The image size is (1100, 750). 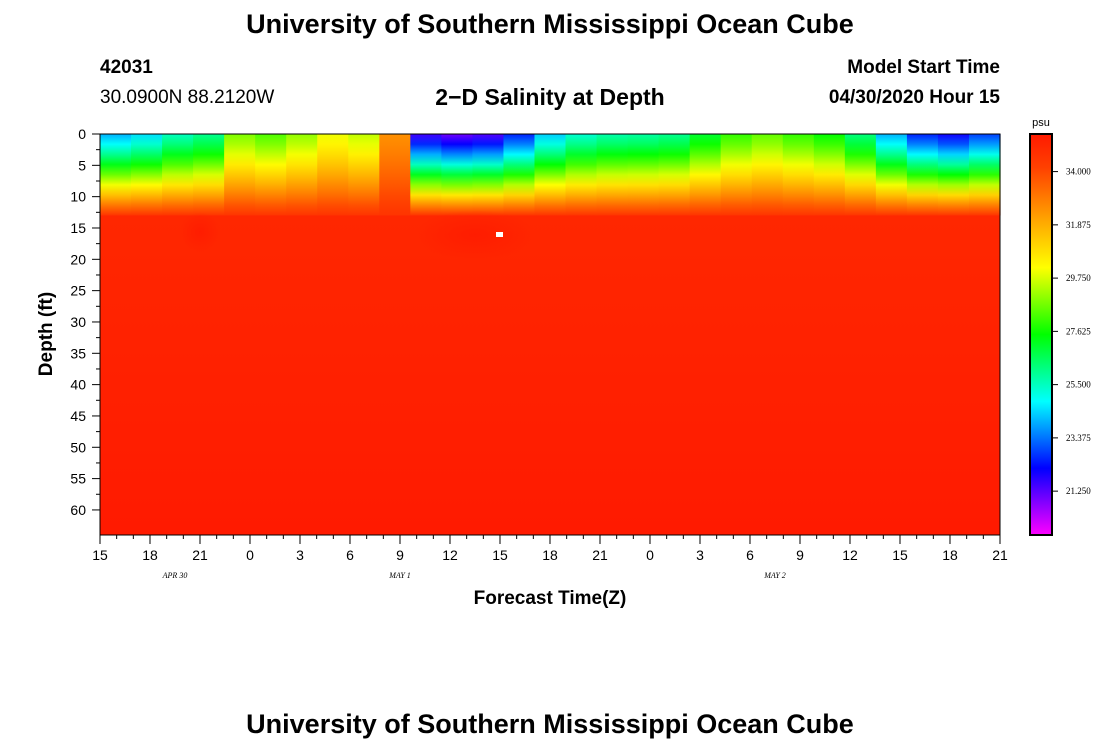 I want to click on colorbar-scale, so click(x=1041, y=334).